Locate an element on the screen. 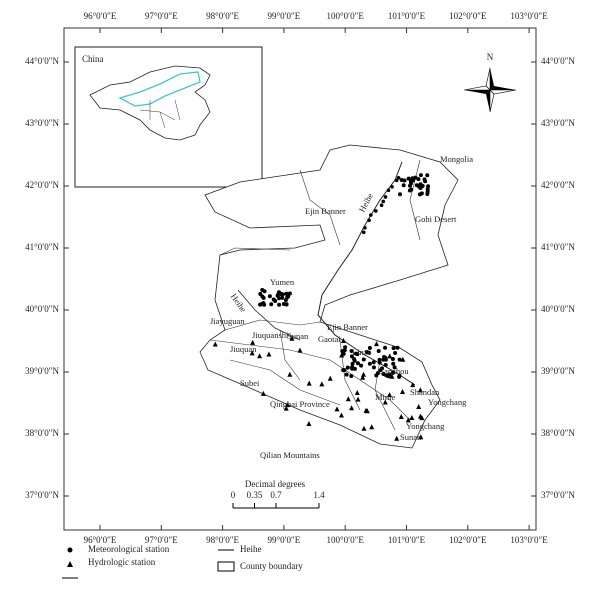 This screenshot has width=600, height=596. legend-label: Heihe is located at coordinates (251, 549).